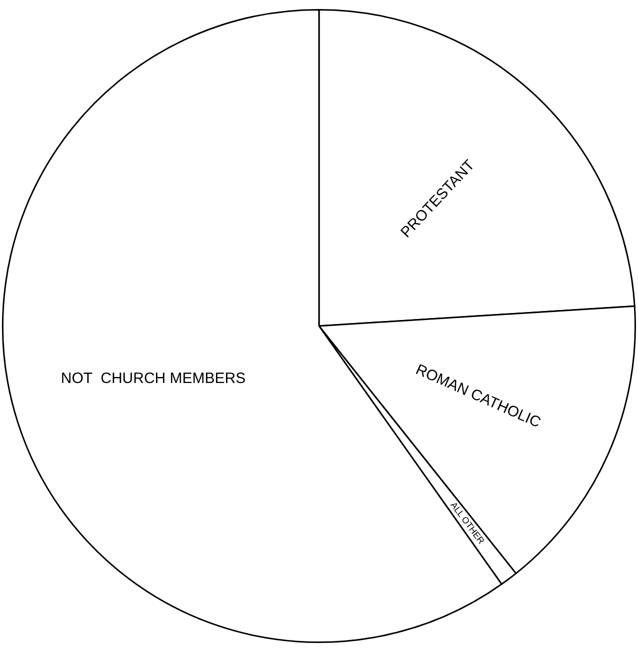  I want to click on slice-label: NOT CHURCH MEMBERS, so click(153, 378).